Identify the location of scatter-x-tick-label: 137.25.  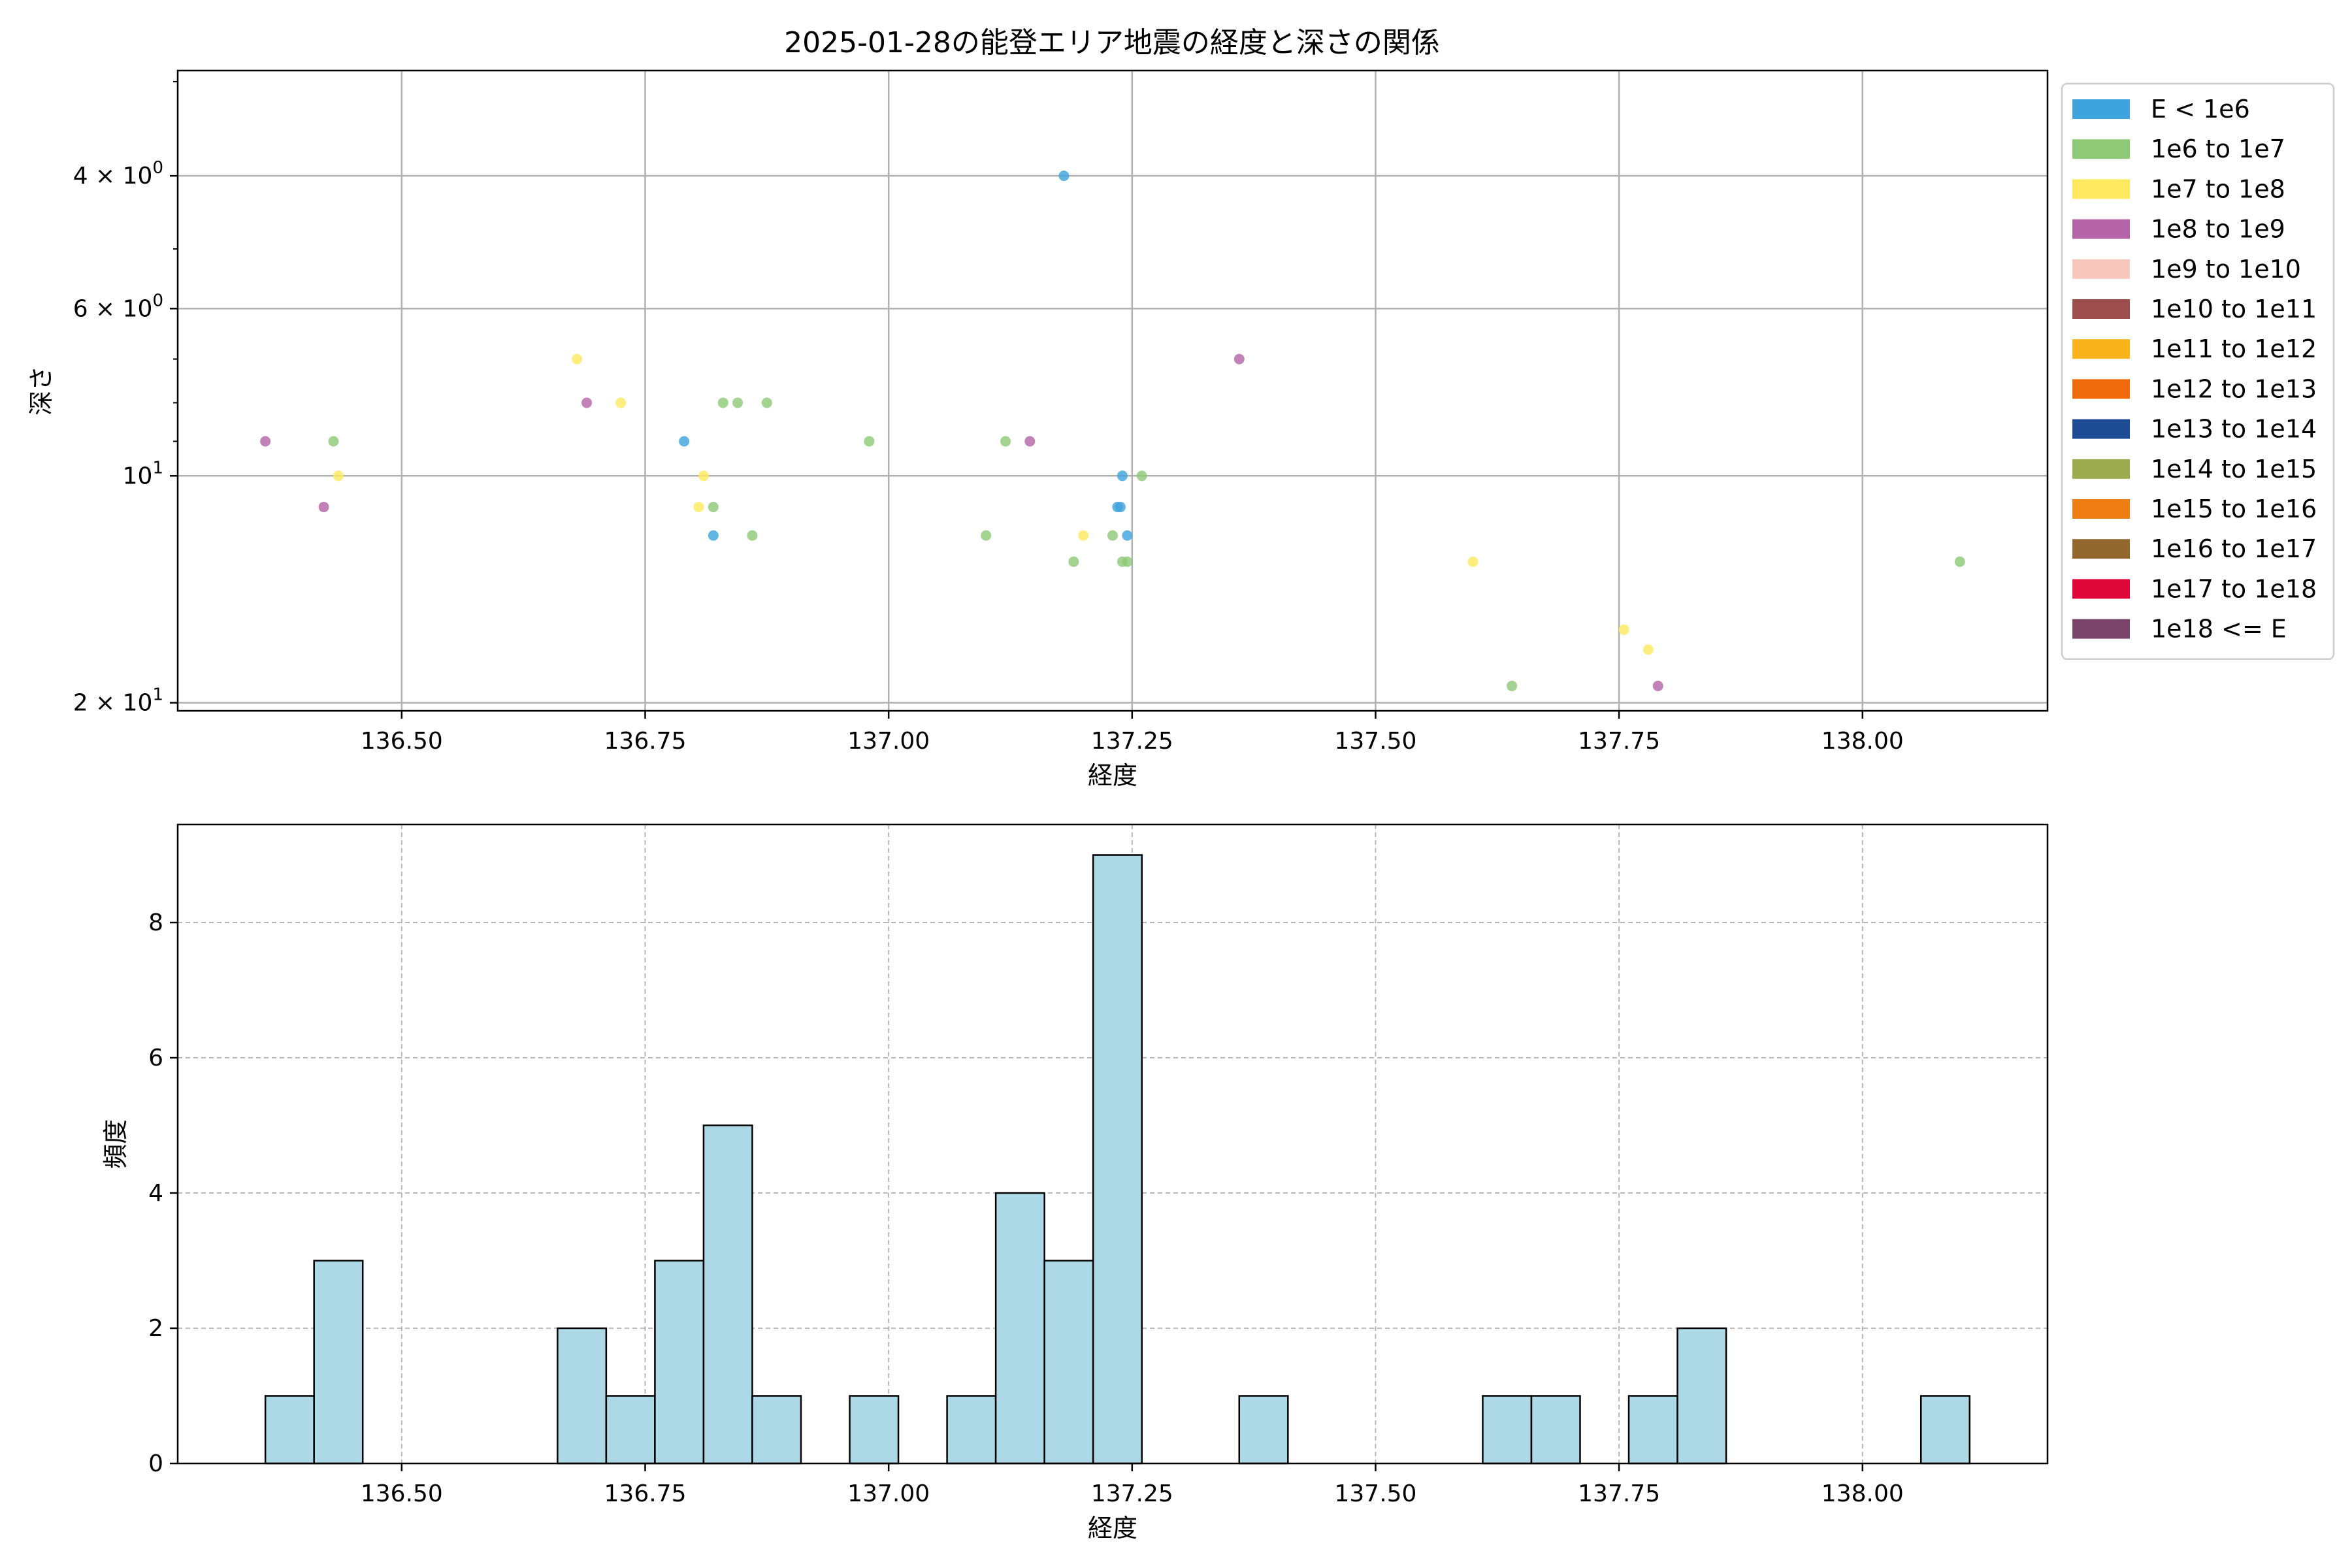
(1132, 741).